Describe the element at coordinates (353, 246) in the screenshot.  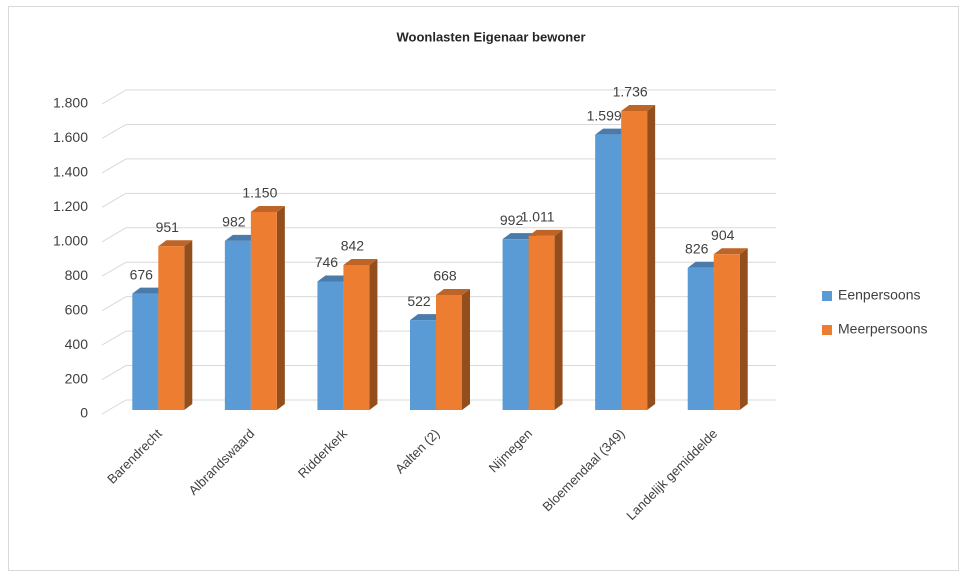
I see `value-label: 842` at that location.